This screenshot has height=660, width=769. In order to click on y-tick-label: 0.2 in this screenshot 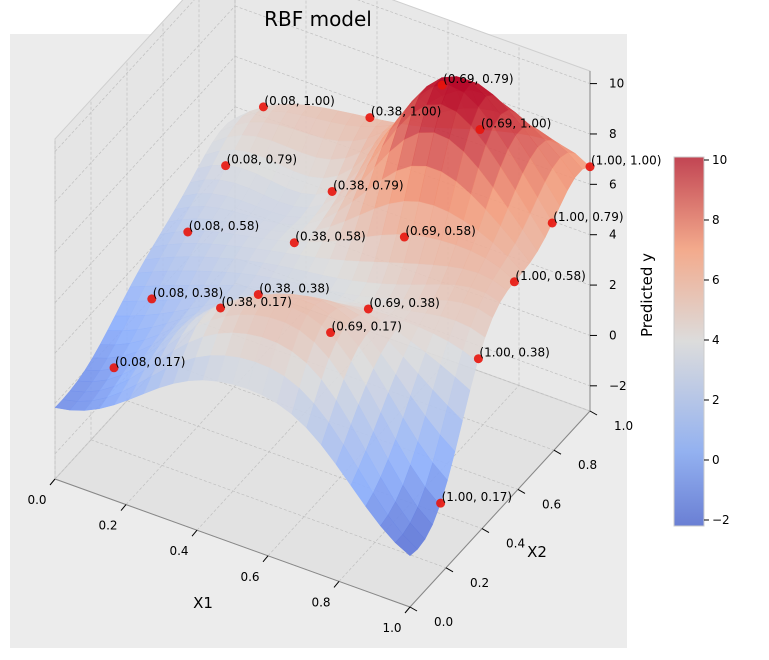, I will do `click(479, 583)`.